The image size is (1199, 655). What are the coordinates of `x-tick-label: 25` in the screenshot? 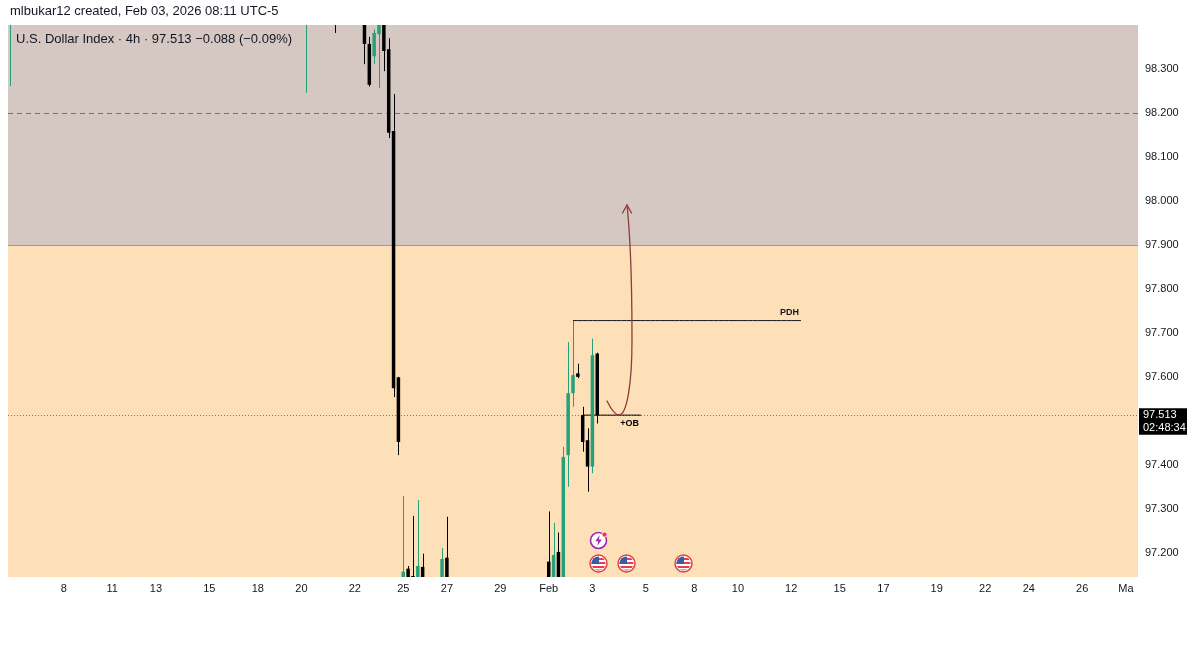 It's located at (403, 587).